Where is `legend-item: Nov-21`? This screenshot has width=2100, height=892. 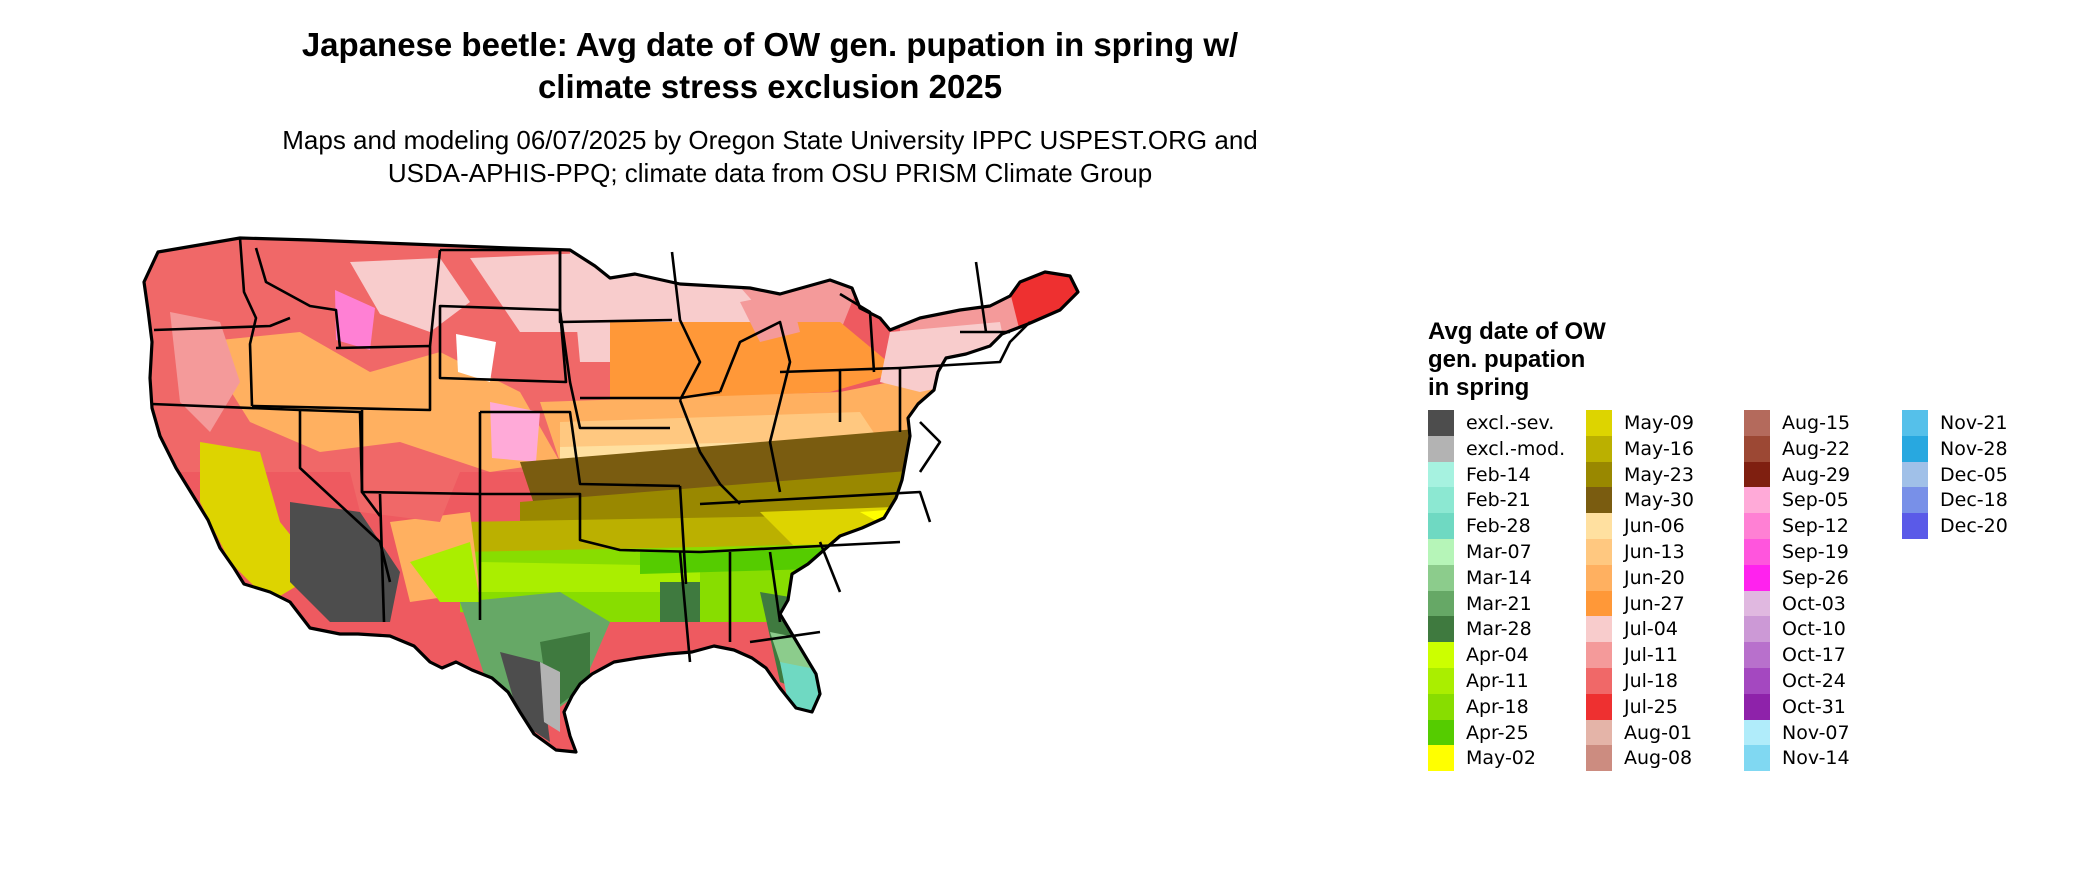 legend-item: Nov-21 is located at coordinates (1955, 423).